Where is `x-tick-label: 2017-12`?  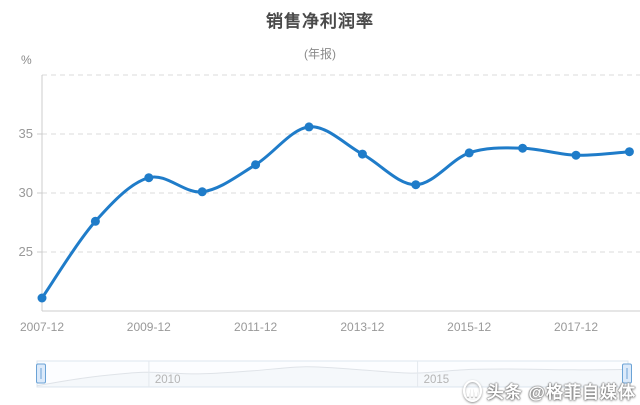 x-tick-label: 2017-12 is located at coordinates (576, 327).